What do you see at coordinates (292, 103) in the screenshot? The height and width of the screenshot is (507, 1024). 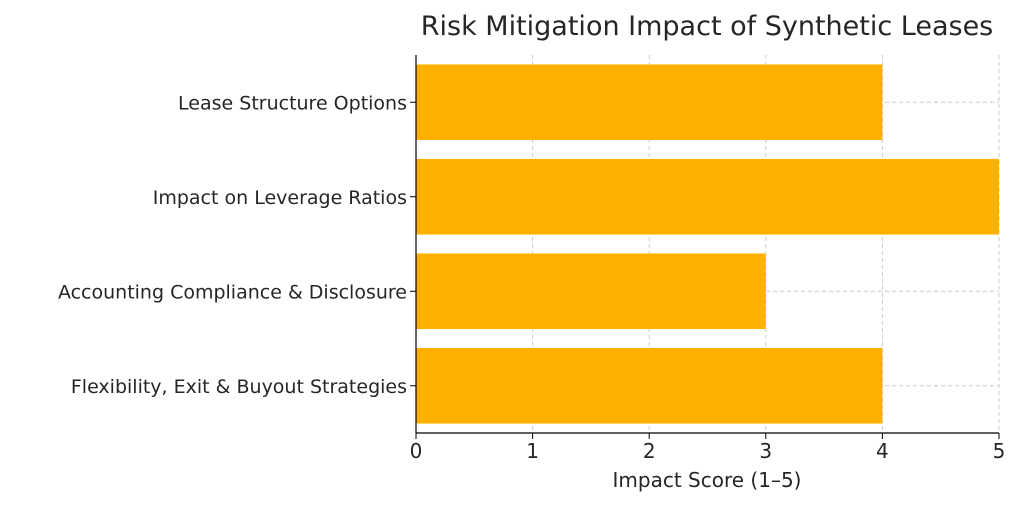 I see `y-tick-label: Lease Structure Options` at bounding box center [292, 103].